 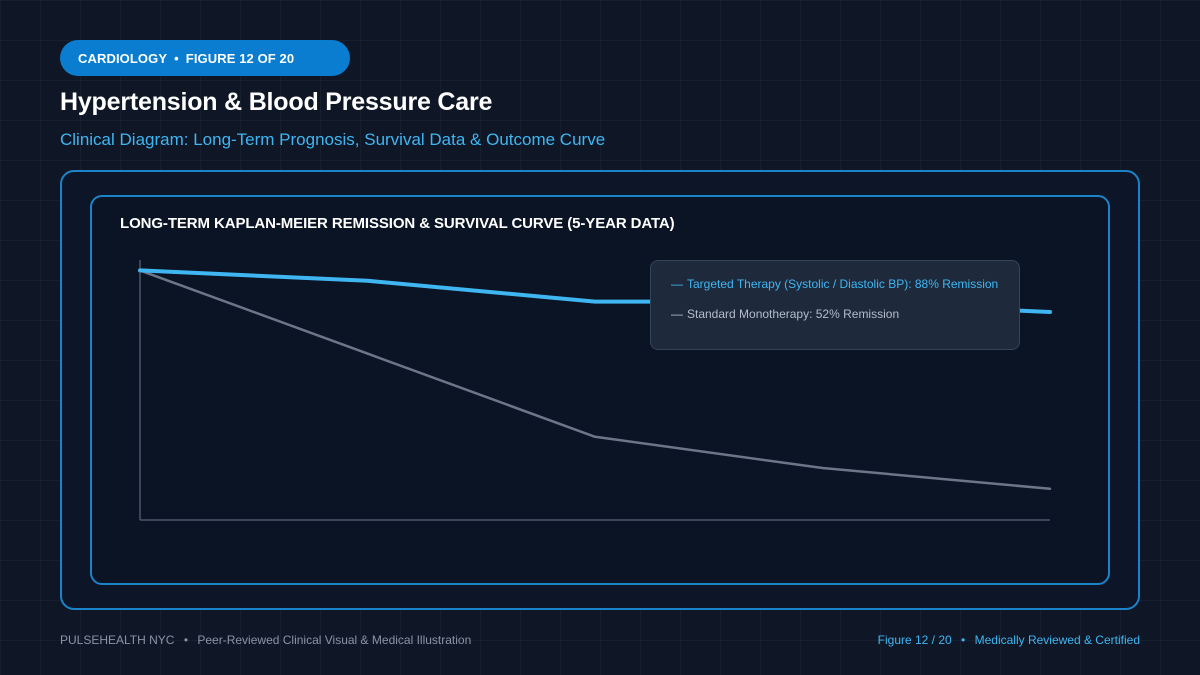 I want to click on footer-brand: PULSEHEALTH NYC, so click(x=117, y=640).